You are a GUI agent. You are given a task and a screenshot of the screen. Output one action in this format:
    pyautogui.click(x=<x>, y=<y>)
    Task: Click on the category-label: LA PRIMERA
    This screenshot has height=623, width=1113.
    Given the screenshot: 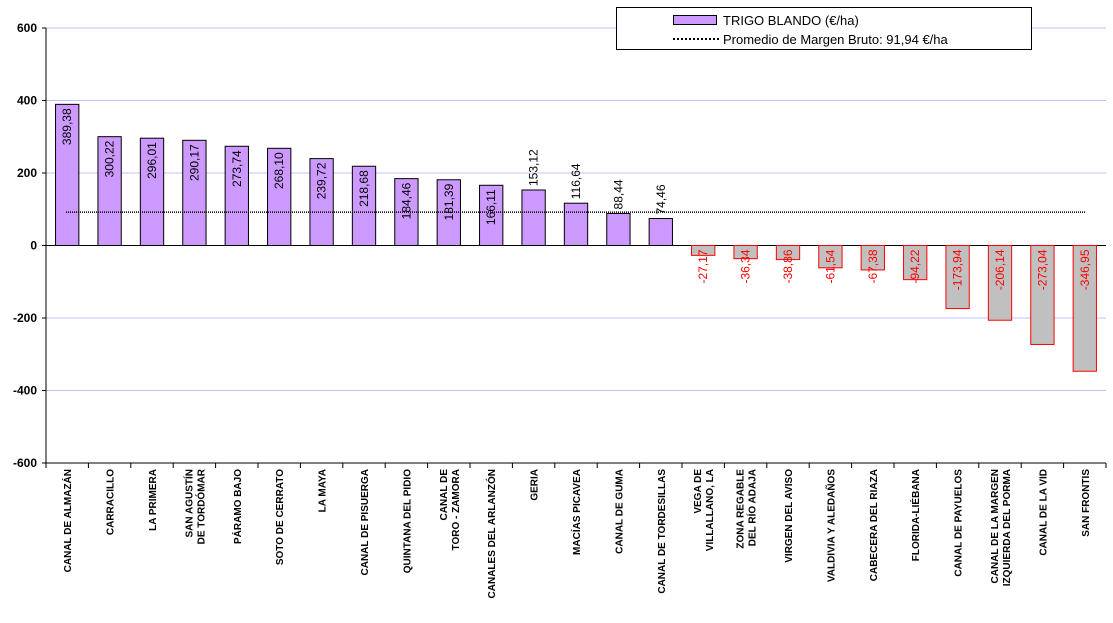 What is the action you would take?
    pyautogui.click(x=153, y=500)
    